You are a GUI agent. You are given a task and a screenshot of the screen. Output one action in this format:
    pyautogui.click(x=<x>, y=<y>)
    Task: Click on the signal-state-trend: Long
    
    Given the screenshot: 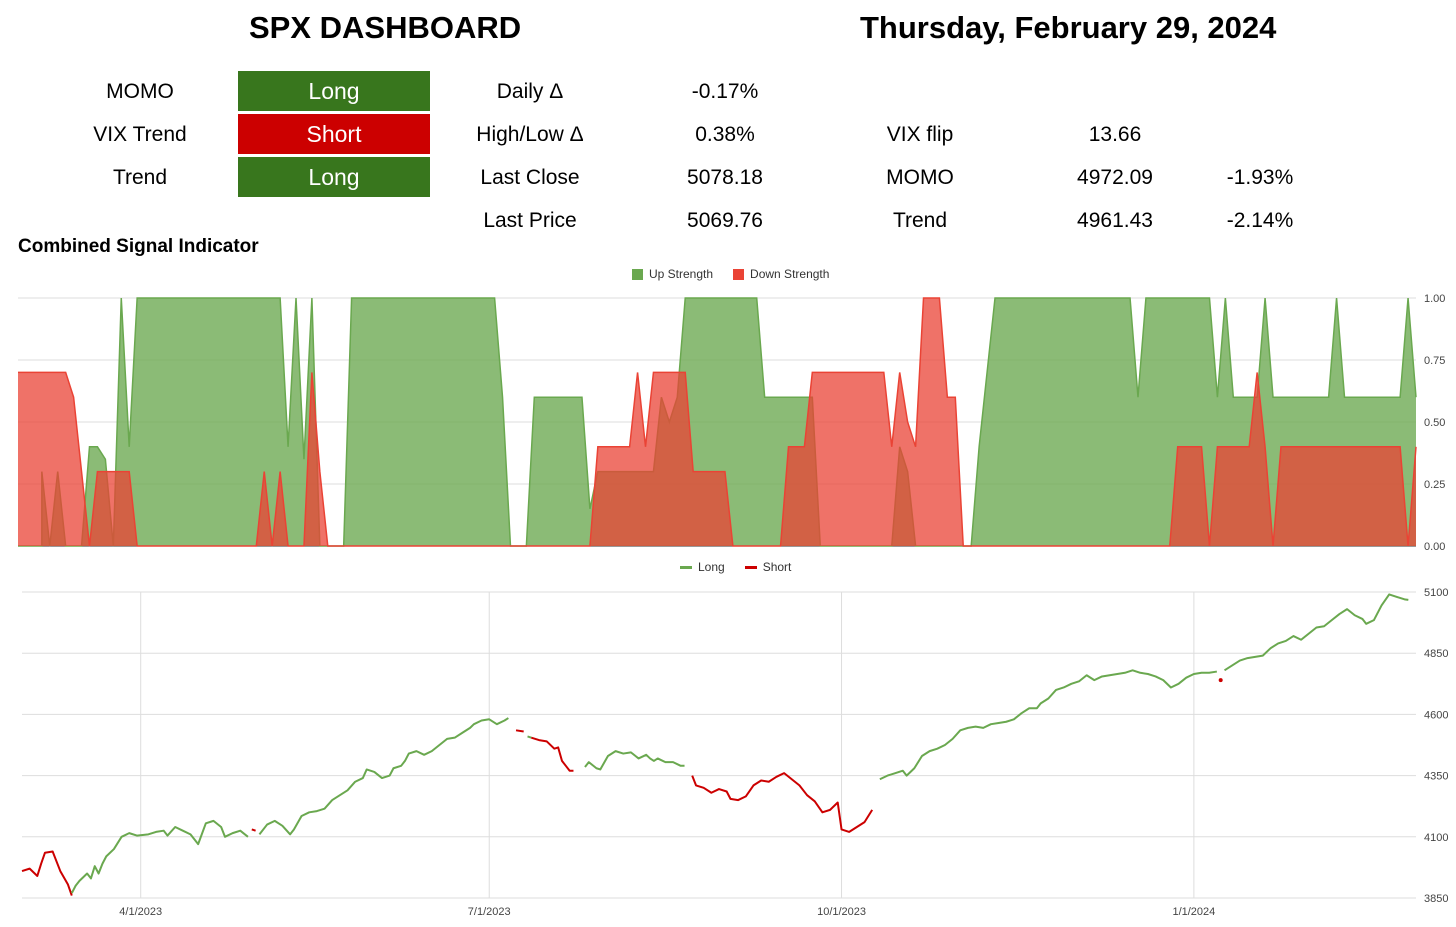 What is the action you would take?
    pyautogui.click(x=334, y=177)
    